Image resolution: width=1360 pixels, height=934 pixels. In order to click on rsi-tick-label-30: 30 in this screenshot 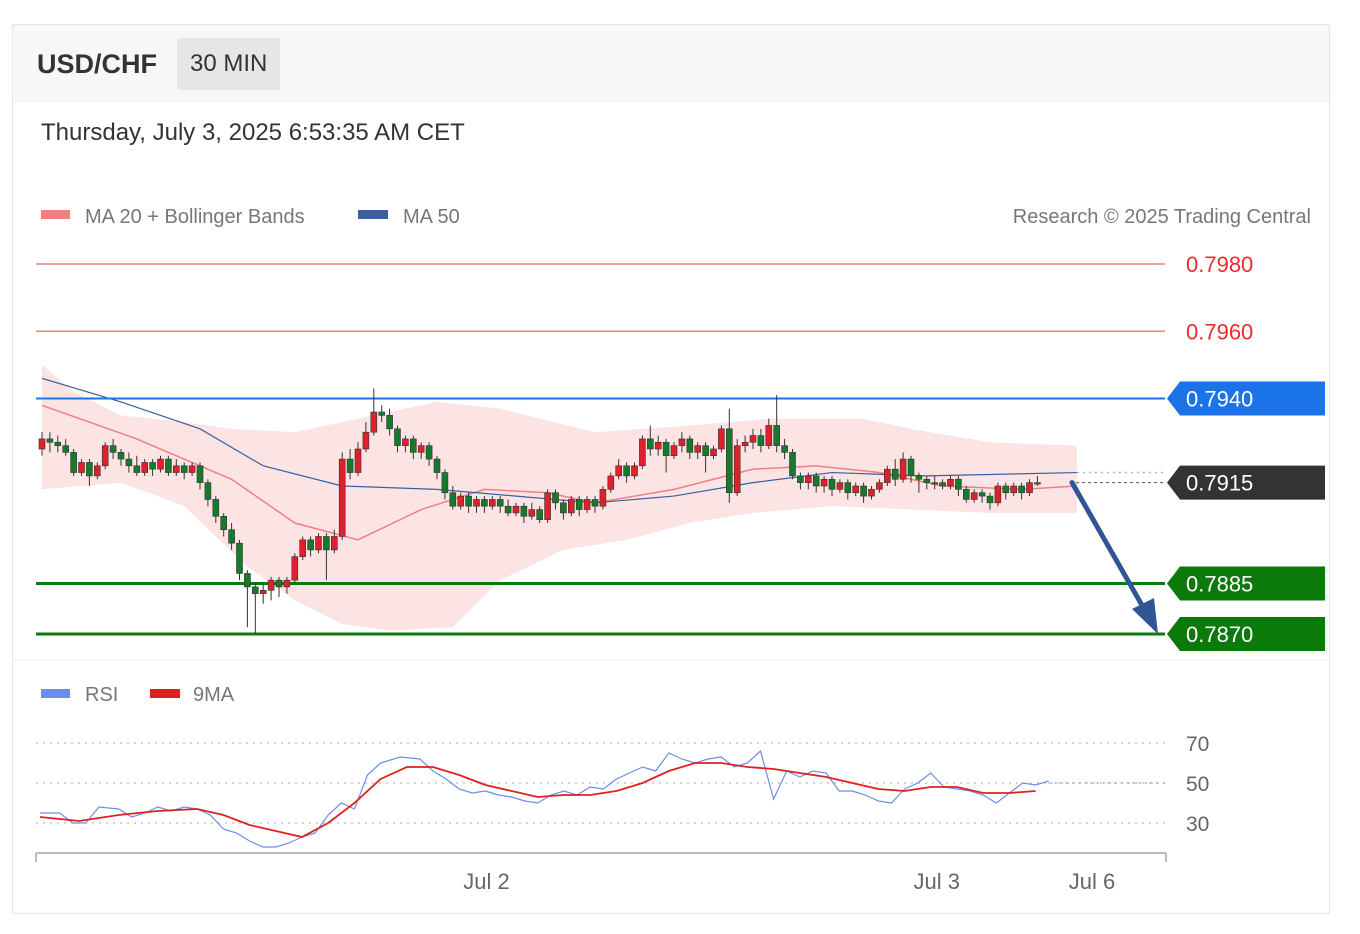, I will do `click(1197, 824)`.